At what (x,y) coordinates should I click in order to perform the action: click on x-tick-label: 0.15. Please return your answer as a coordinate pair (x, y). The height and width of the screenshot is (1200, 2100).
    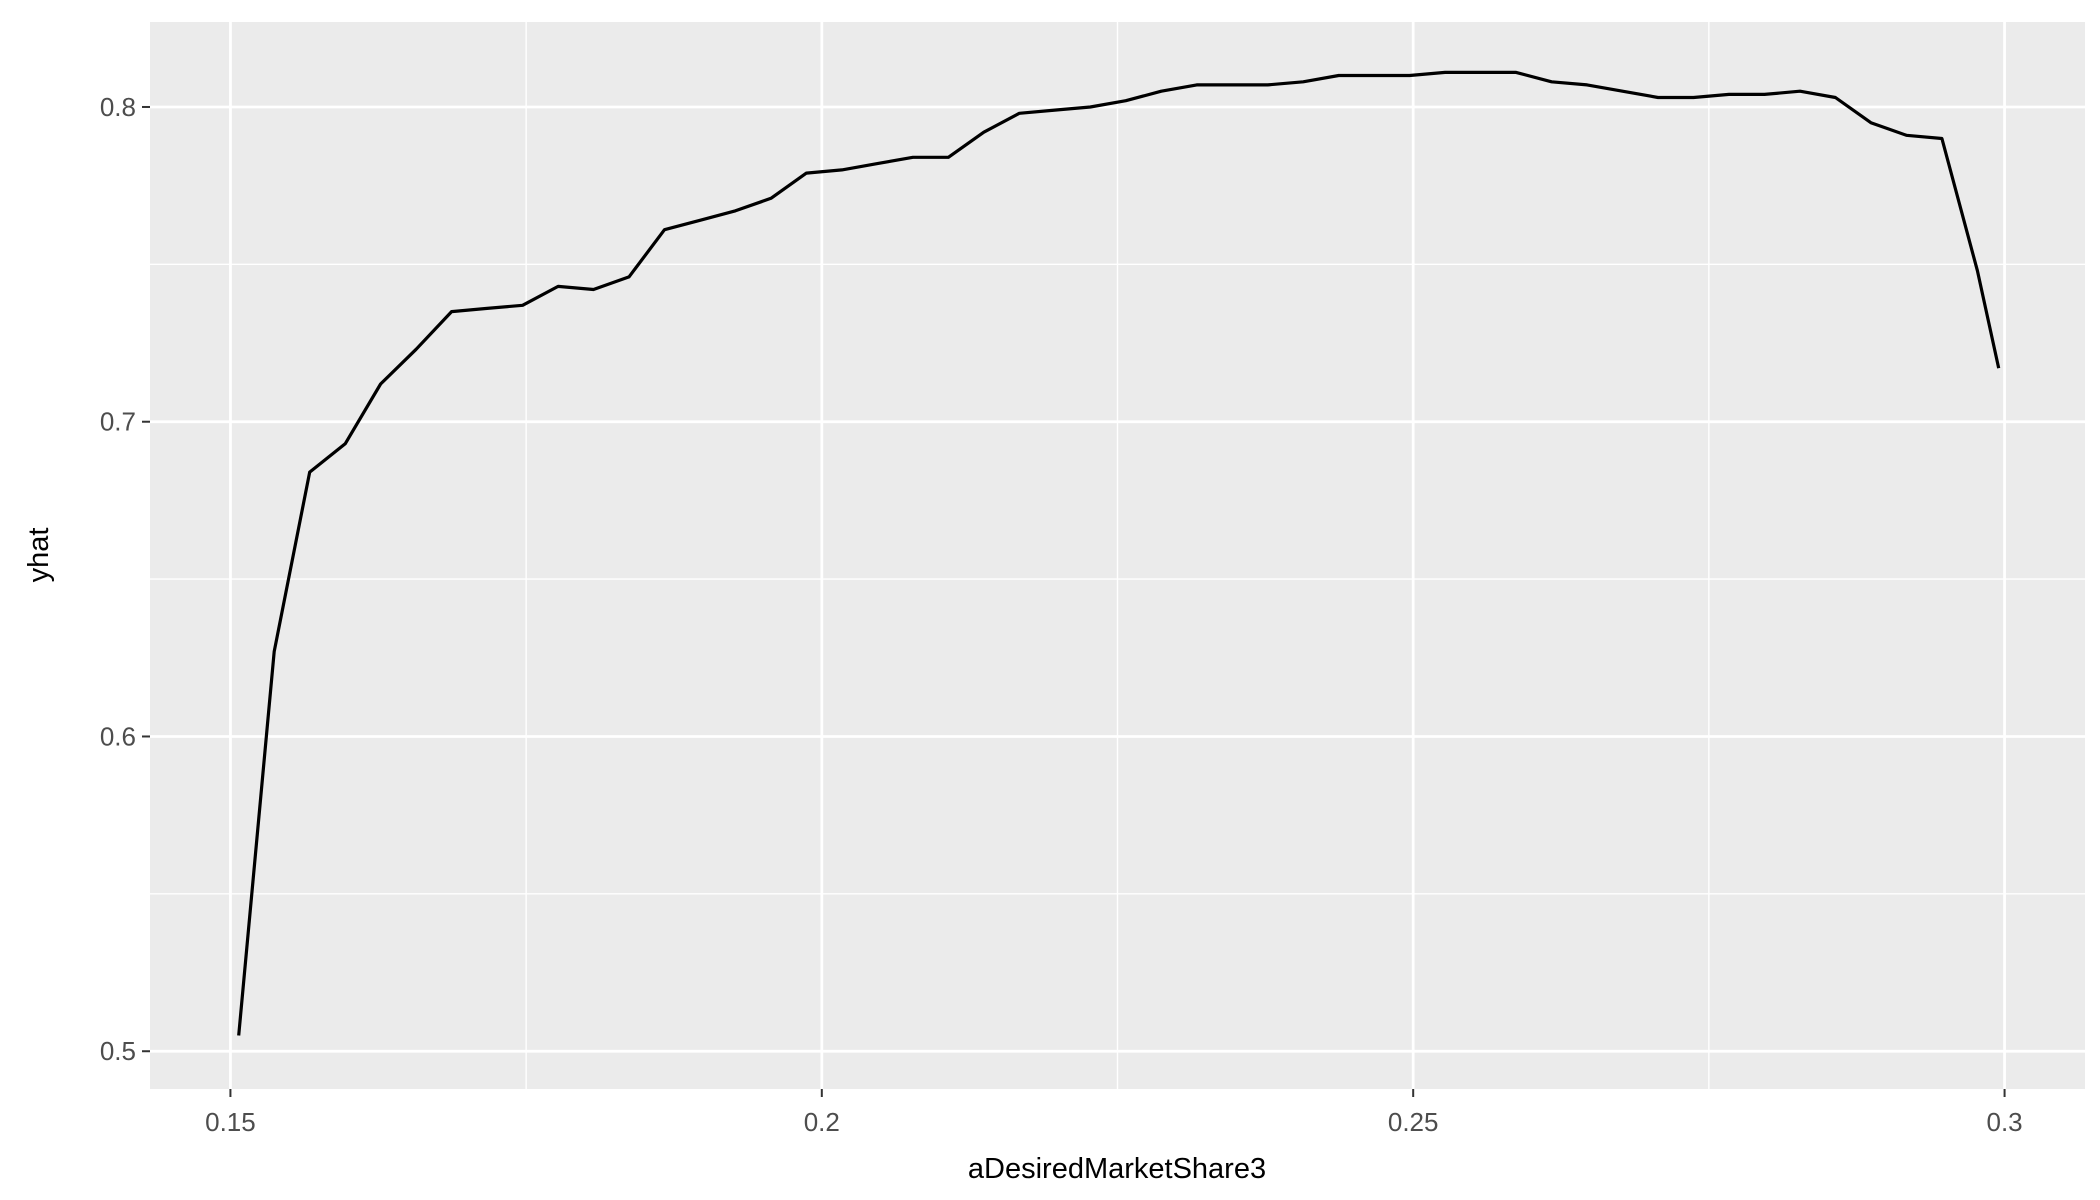
    Looking at the image, I should click on (230, 1122).